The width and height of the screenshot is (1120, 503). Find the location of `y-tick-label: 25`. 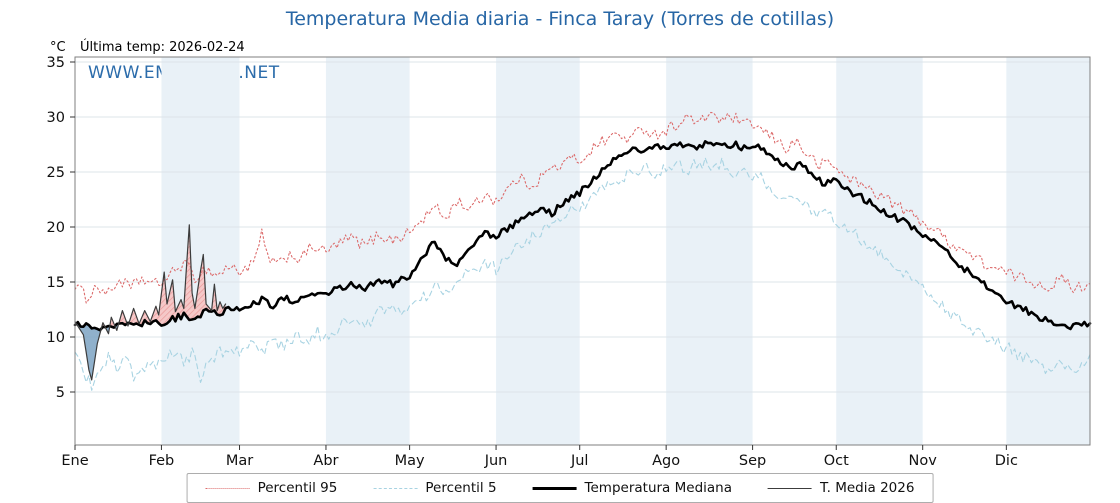

y-tick-label: 25 is located at coordinates (56, 173).